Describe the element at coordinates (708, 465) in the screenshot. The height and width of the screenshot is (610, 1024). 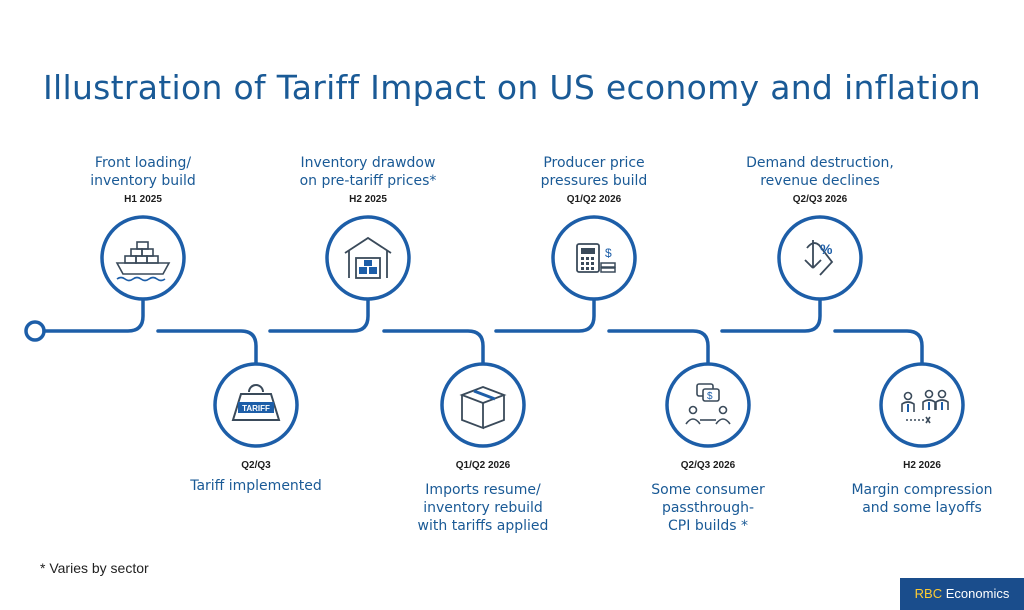
I see `stage-6-period: Q2/Q3 2026` at that location.